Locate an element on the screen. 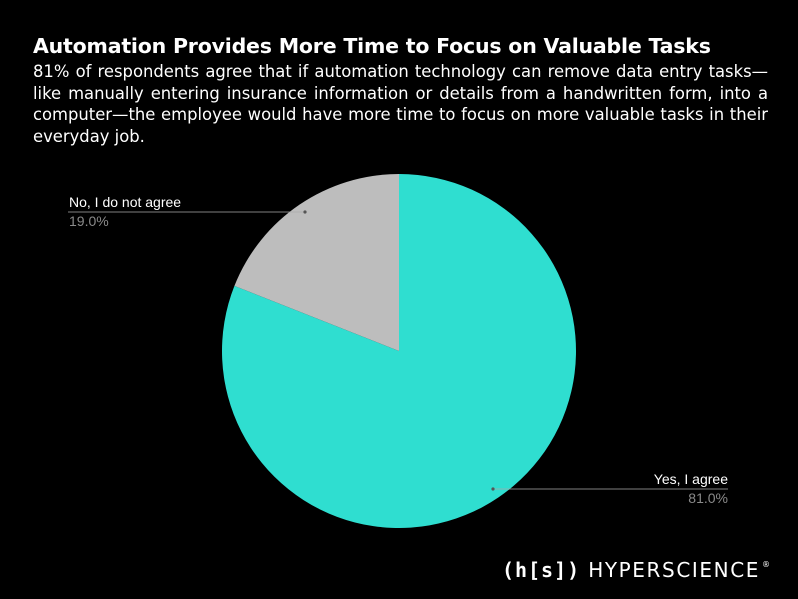 Image resolution: width=798 pixels, height=599 pixels. slice-percent-yes: 81.0% is located at coordinates (708, 498).